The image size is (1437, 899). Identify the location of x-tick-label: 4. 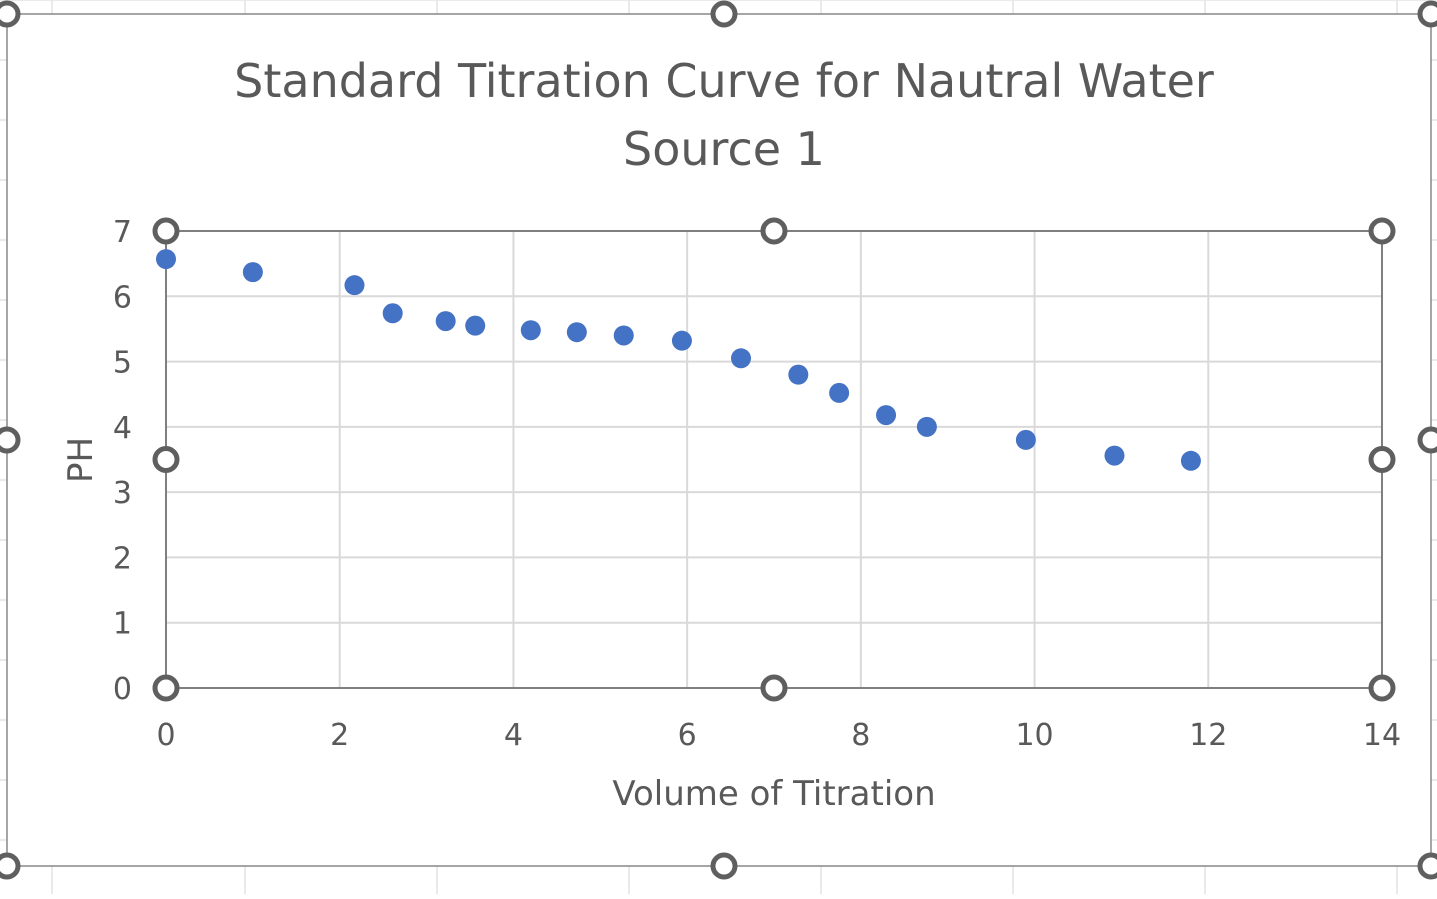
(513, 735).